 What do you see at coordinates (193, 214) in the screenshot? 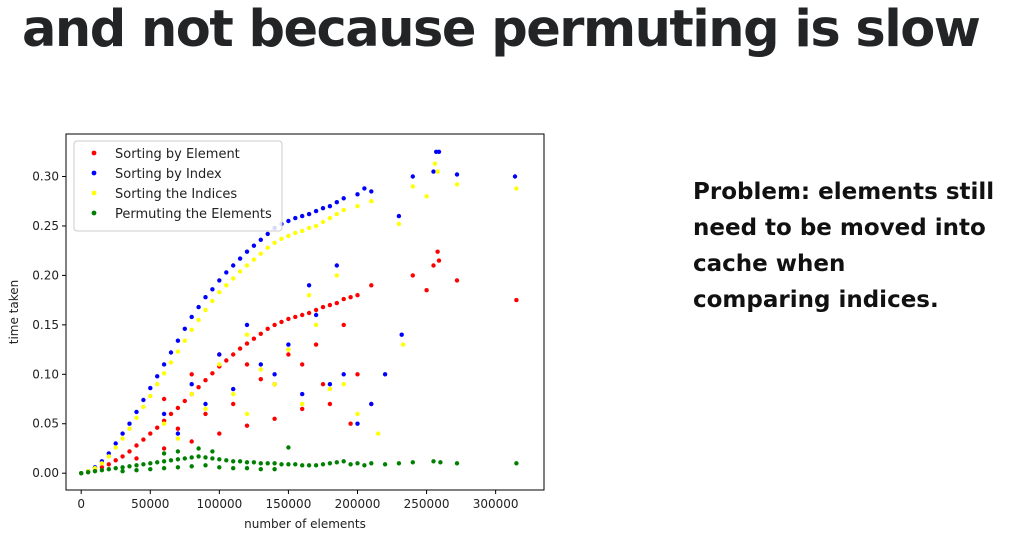
I see `legend-label: Permuting the Elements` at bounding box center [193, 214].